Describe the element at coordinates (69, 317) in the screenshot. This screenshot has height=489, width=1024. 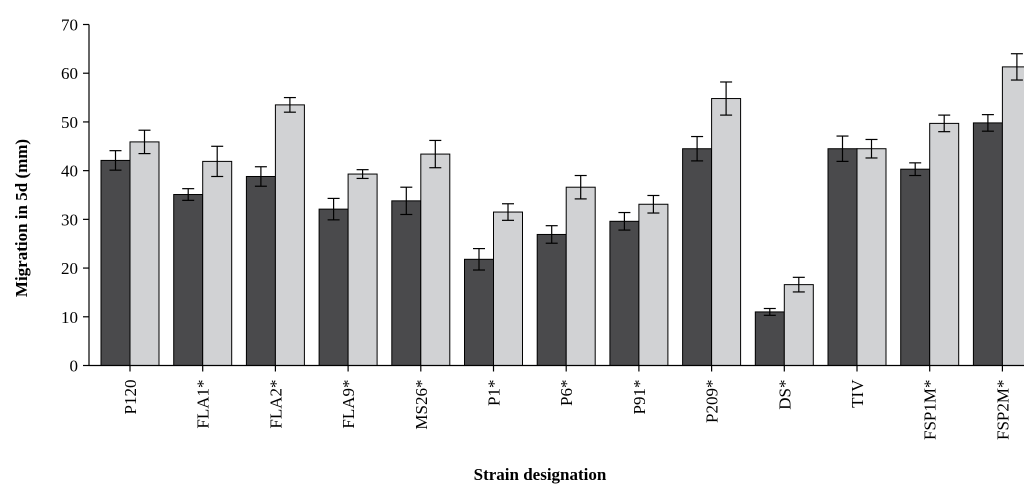
I see `y-tick-label: 10` at that location.